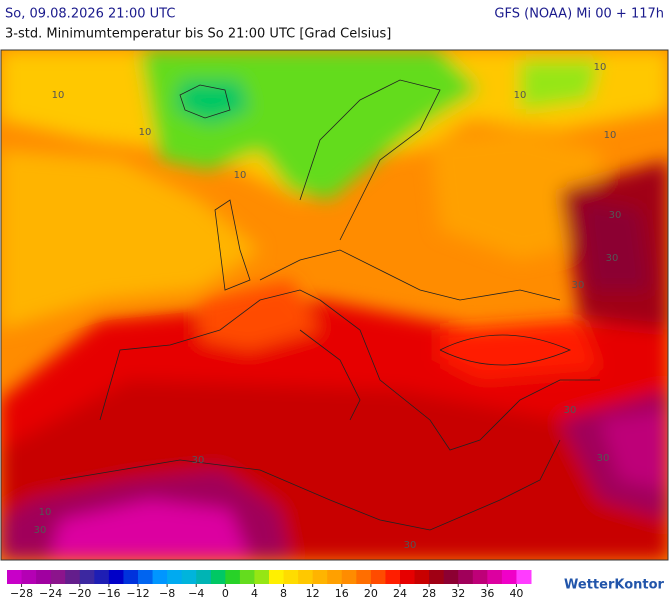 This screenshot has width=669, height=604. What do you see at coordinates (254, 593) in the screenshot?
I see `legend-tick-label: 4` at bounding box center [254, 593].